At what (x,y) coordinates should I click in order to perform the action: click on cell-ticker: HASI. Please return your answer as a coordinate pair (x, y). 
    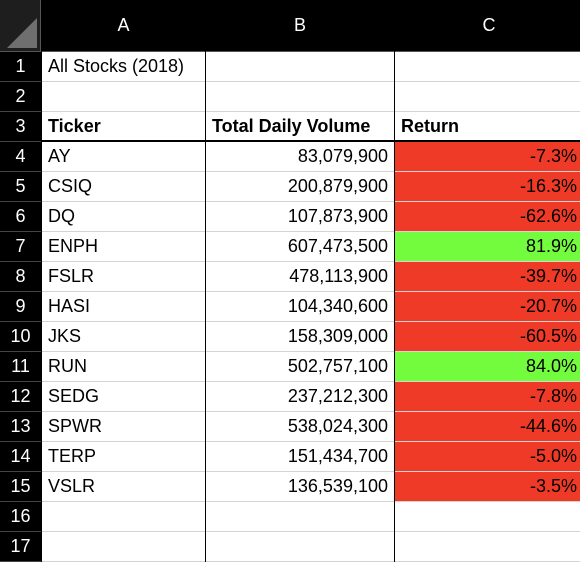
    Looking at the image, I should click on (123, 307).